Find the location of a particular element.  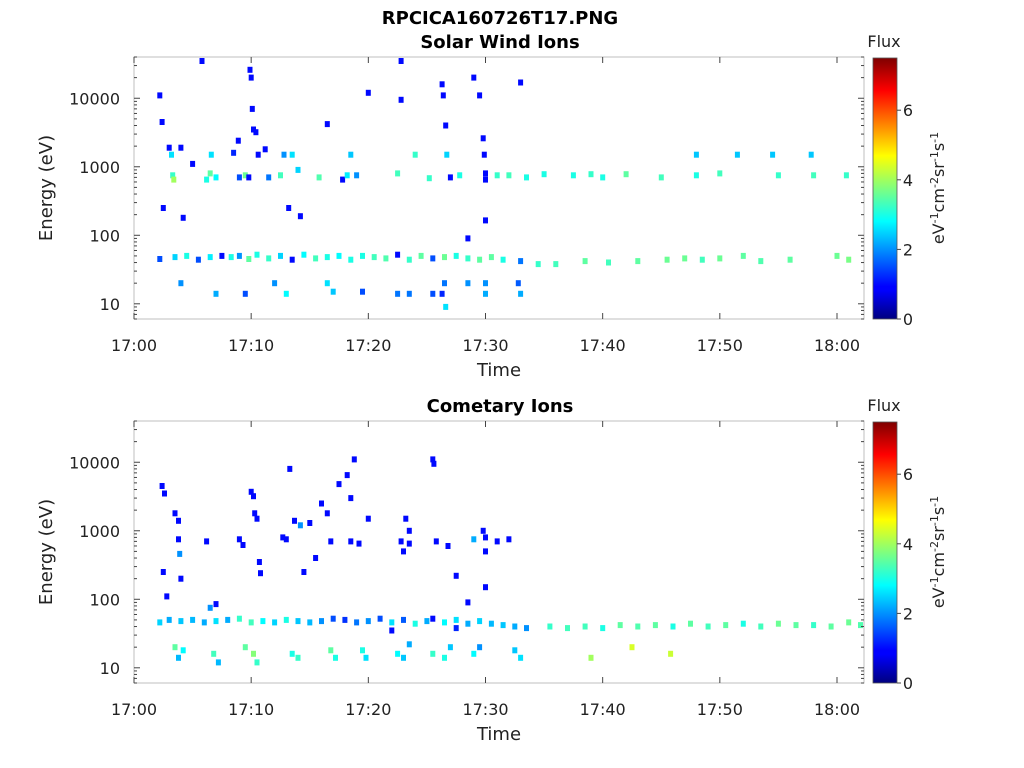

x-tick-label: 17:00 is located at coordinates (134, 345).